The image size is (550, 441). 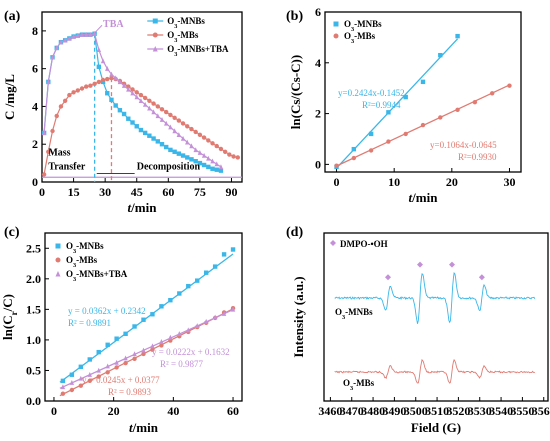 I want to click on mass-transfer-label-1: Mass, so click(x=59, y=153).